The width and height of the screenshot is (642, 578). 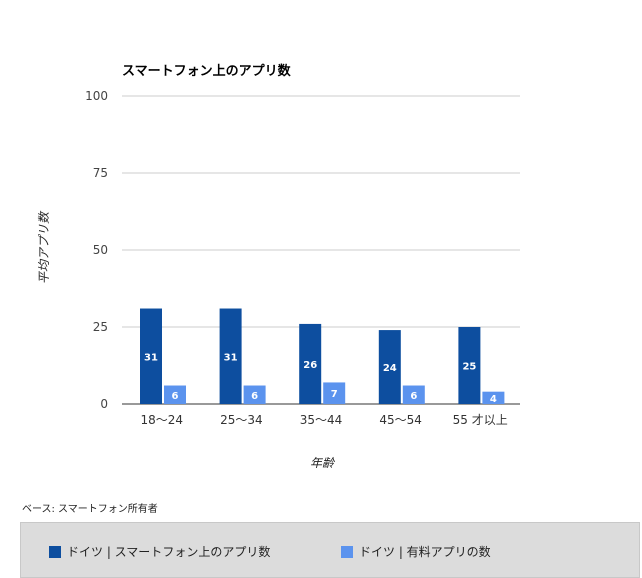 What do you see at coordinates (162, 420) in the screenshot?
I see `x-tick-label: 18〜24` at bounding box center [162, 420].